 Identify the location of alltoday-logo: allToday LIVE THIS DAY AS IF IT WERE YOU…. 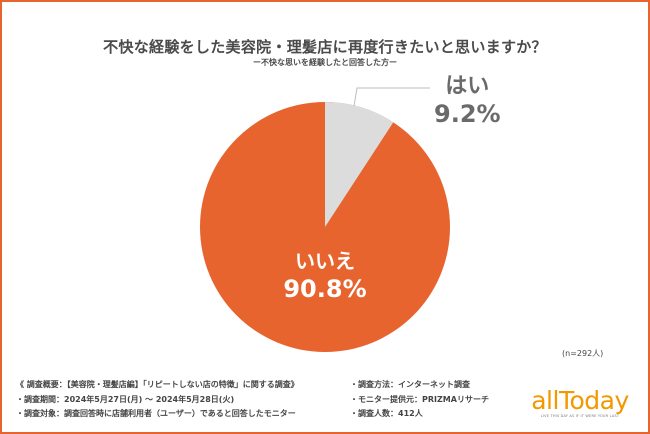
(580, 402).